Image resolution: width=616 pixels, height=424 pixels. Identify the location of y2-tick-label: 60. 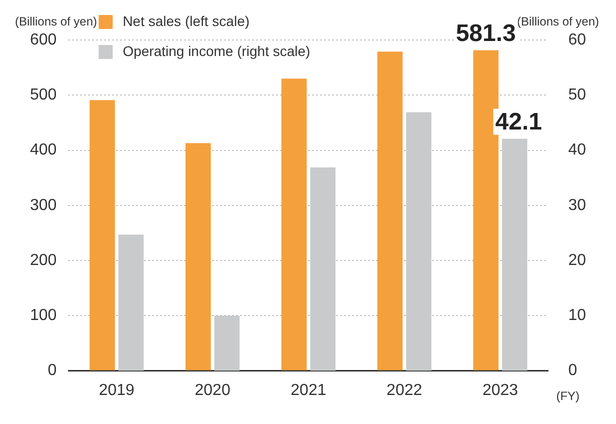
(577, 39).